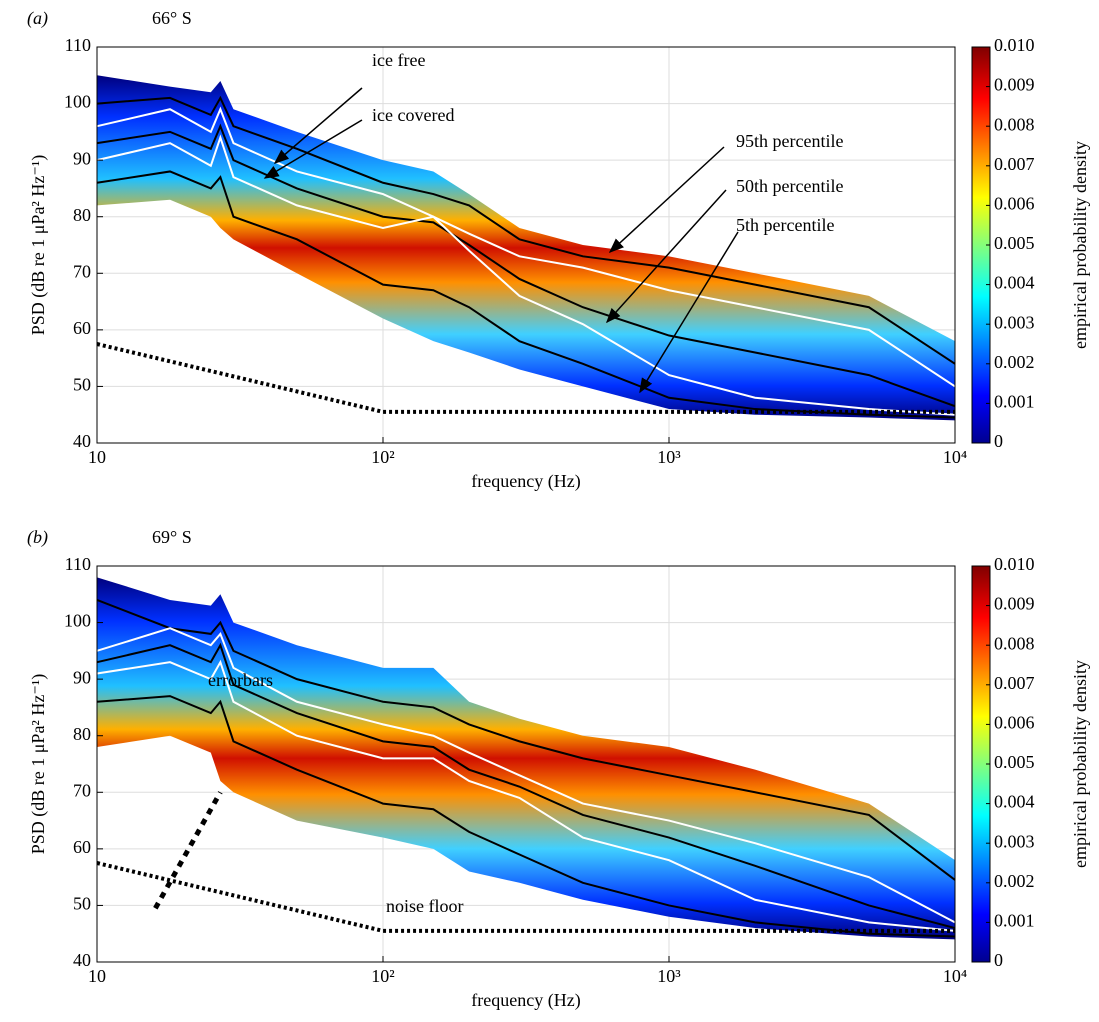 The height and width of the screenshot is (1022, 1099). I want to click on panel-label: (b), so click(37, 537).